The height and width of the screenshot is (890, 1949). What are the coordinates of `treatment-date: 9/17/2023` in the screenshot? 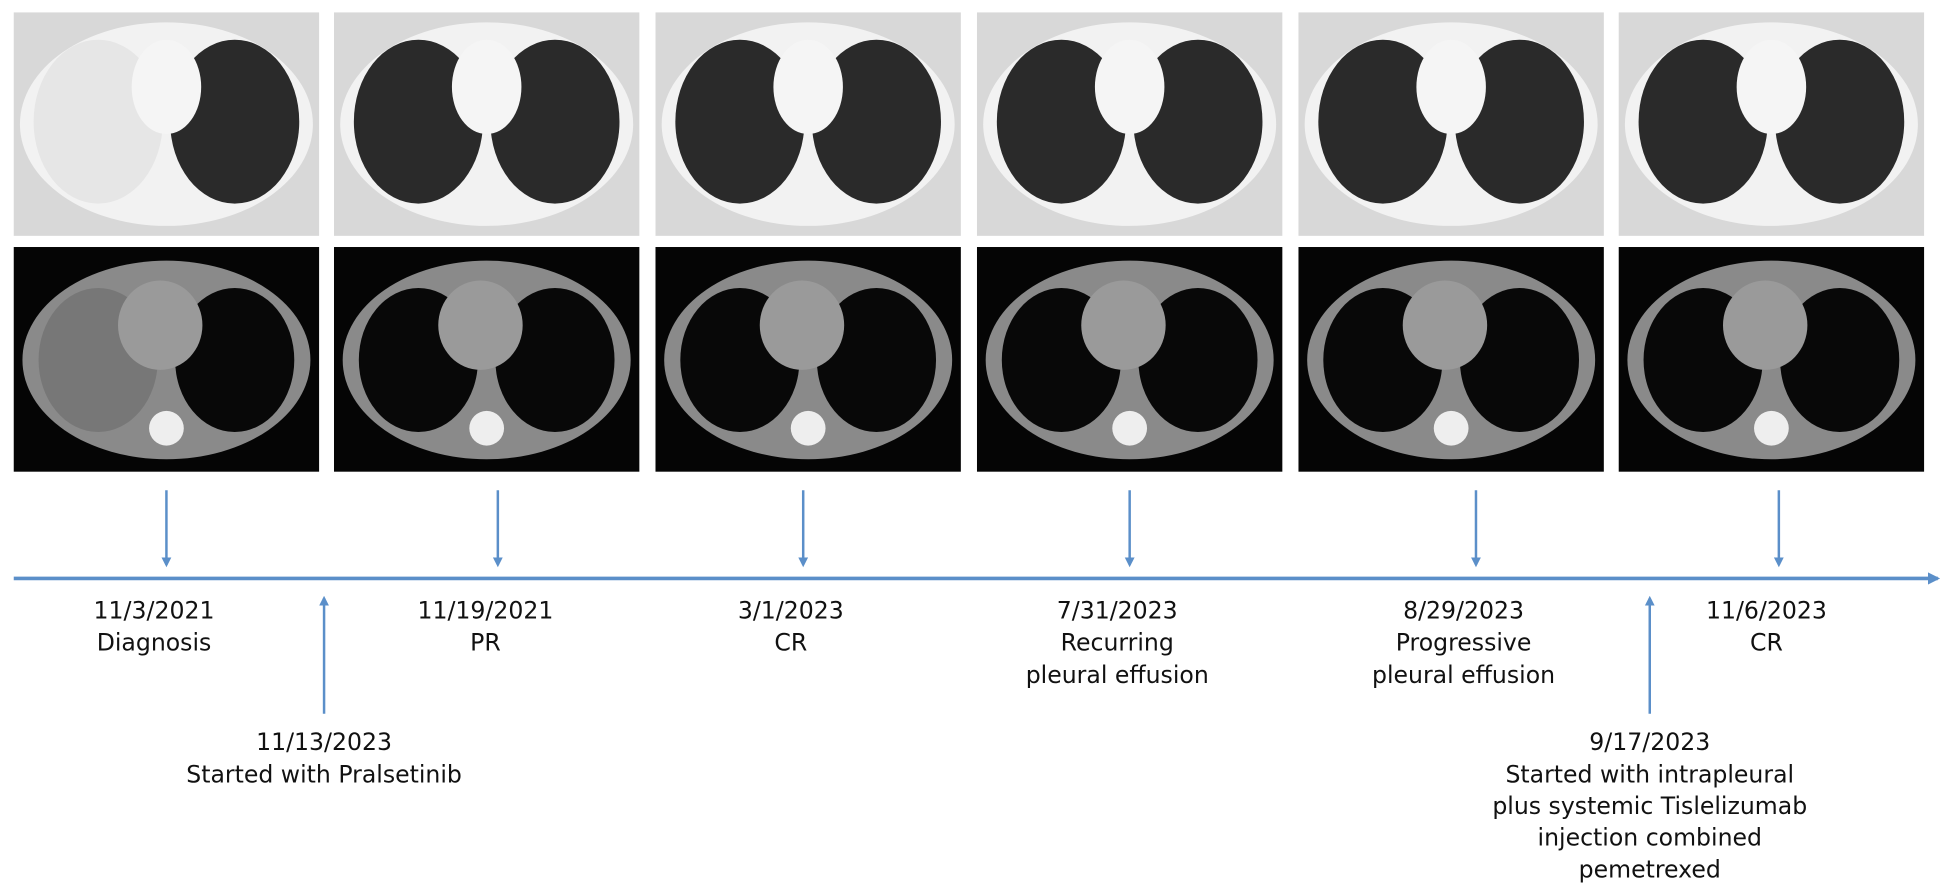 It's located at (1649, 742).